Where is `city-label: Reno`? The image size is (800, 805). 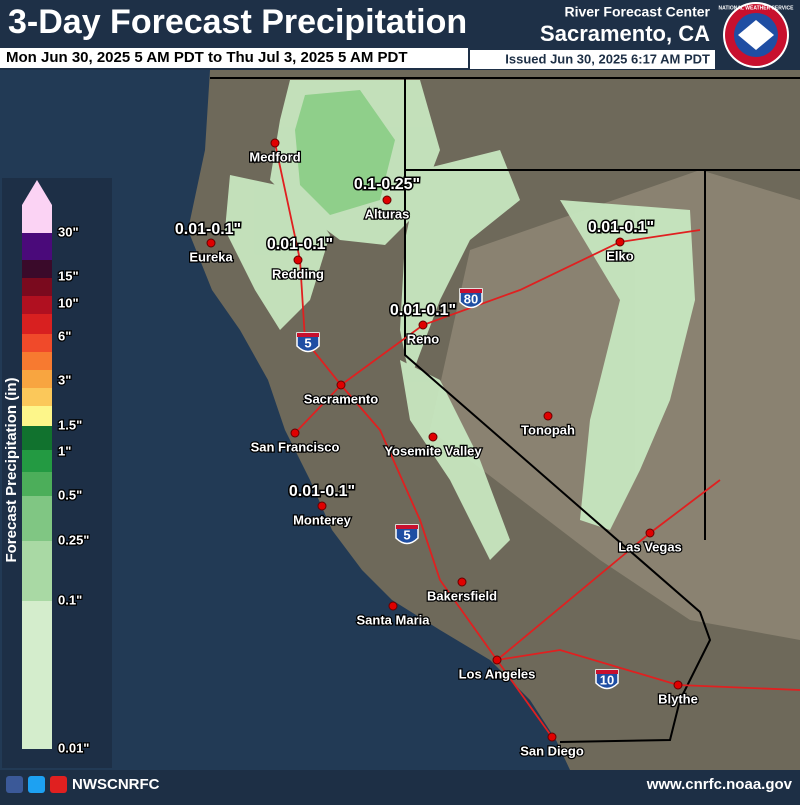
city-label: Reno is located at coordinates (423, 338).